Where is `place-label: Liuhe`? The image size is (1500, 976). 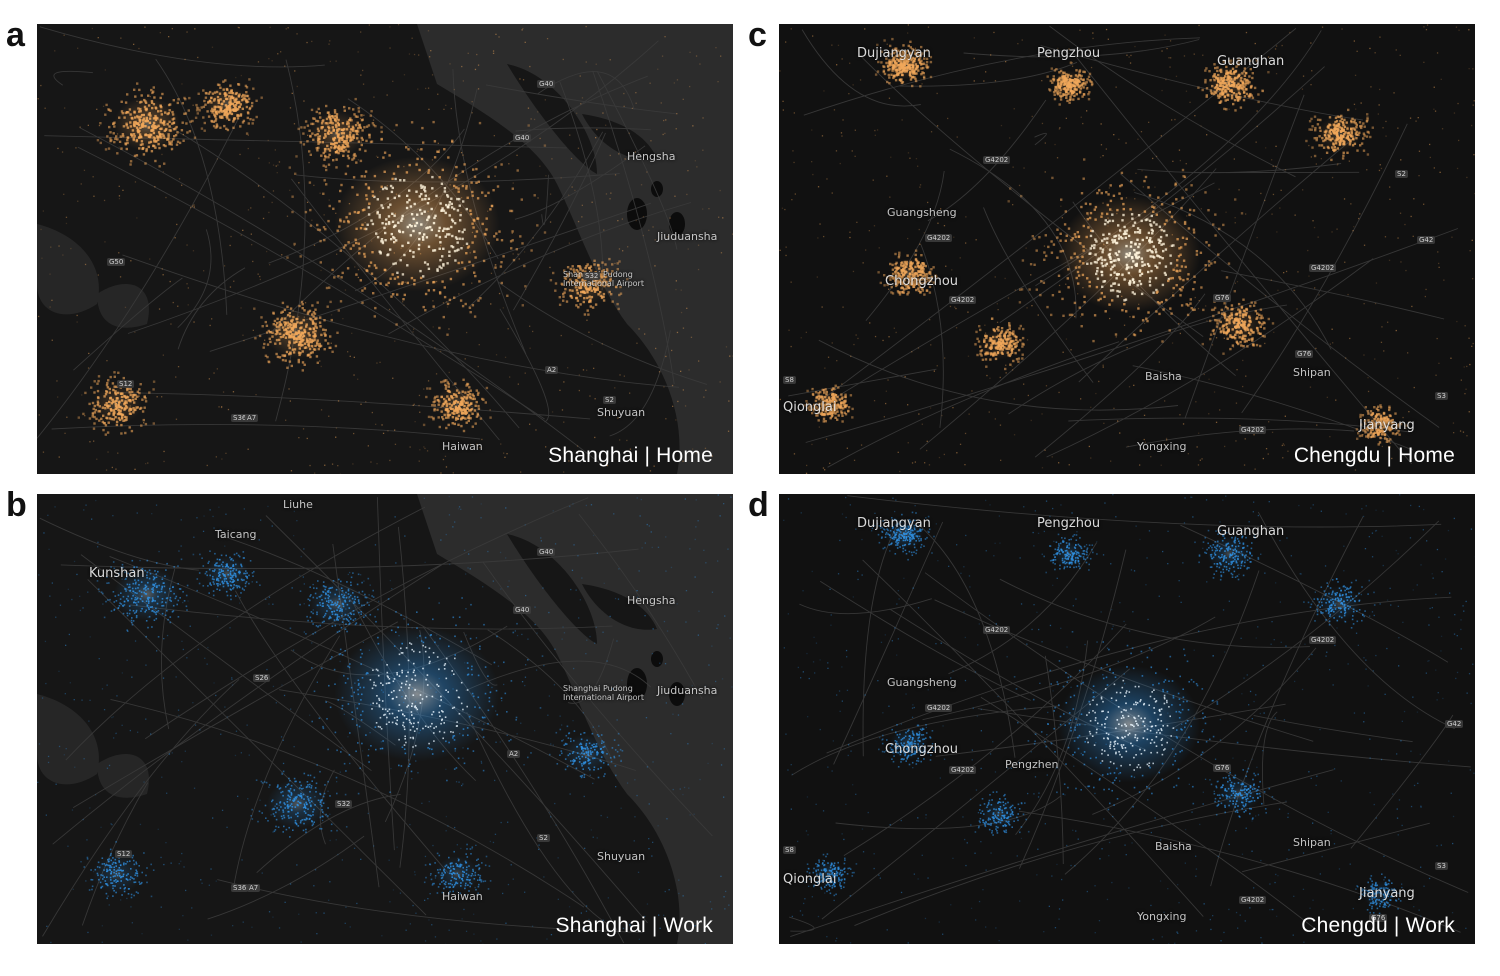
place-label: Liuhe is located at coordinates (298, 504).